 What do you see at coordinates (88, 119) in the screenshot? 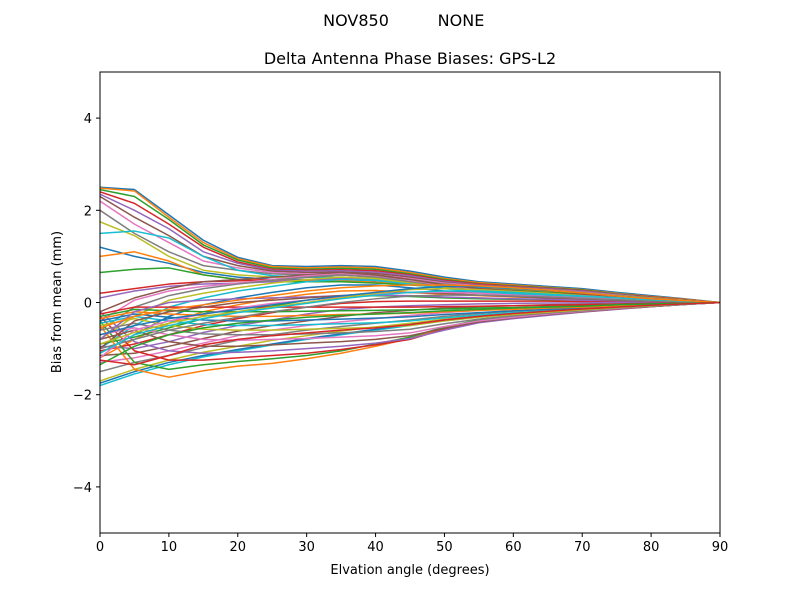
I see `y-tick-label: 4` at bounding box center [88, 119].